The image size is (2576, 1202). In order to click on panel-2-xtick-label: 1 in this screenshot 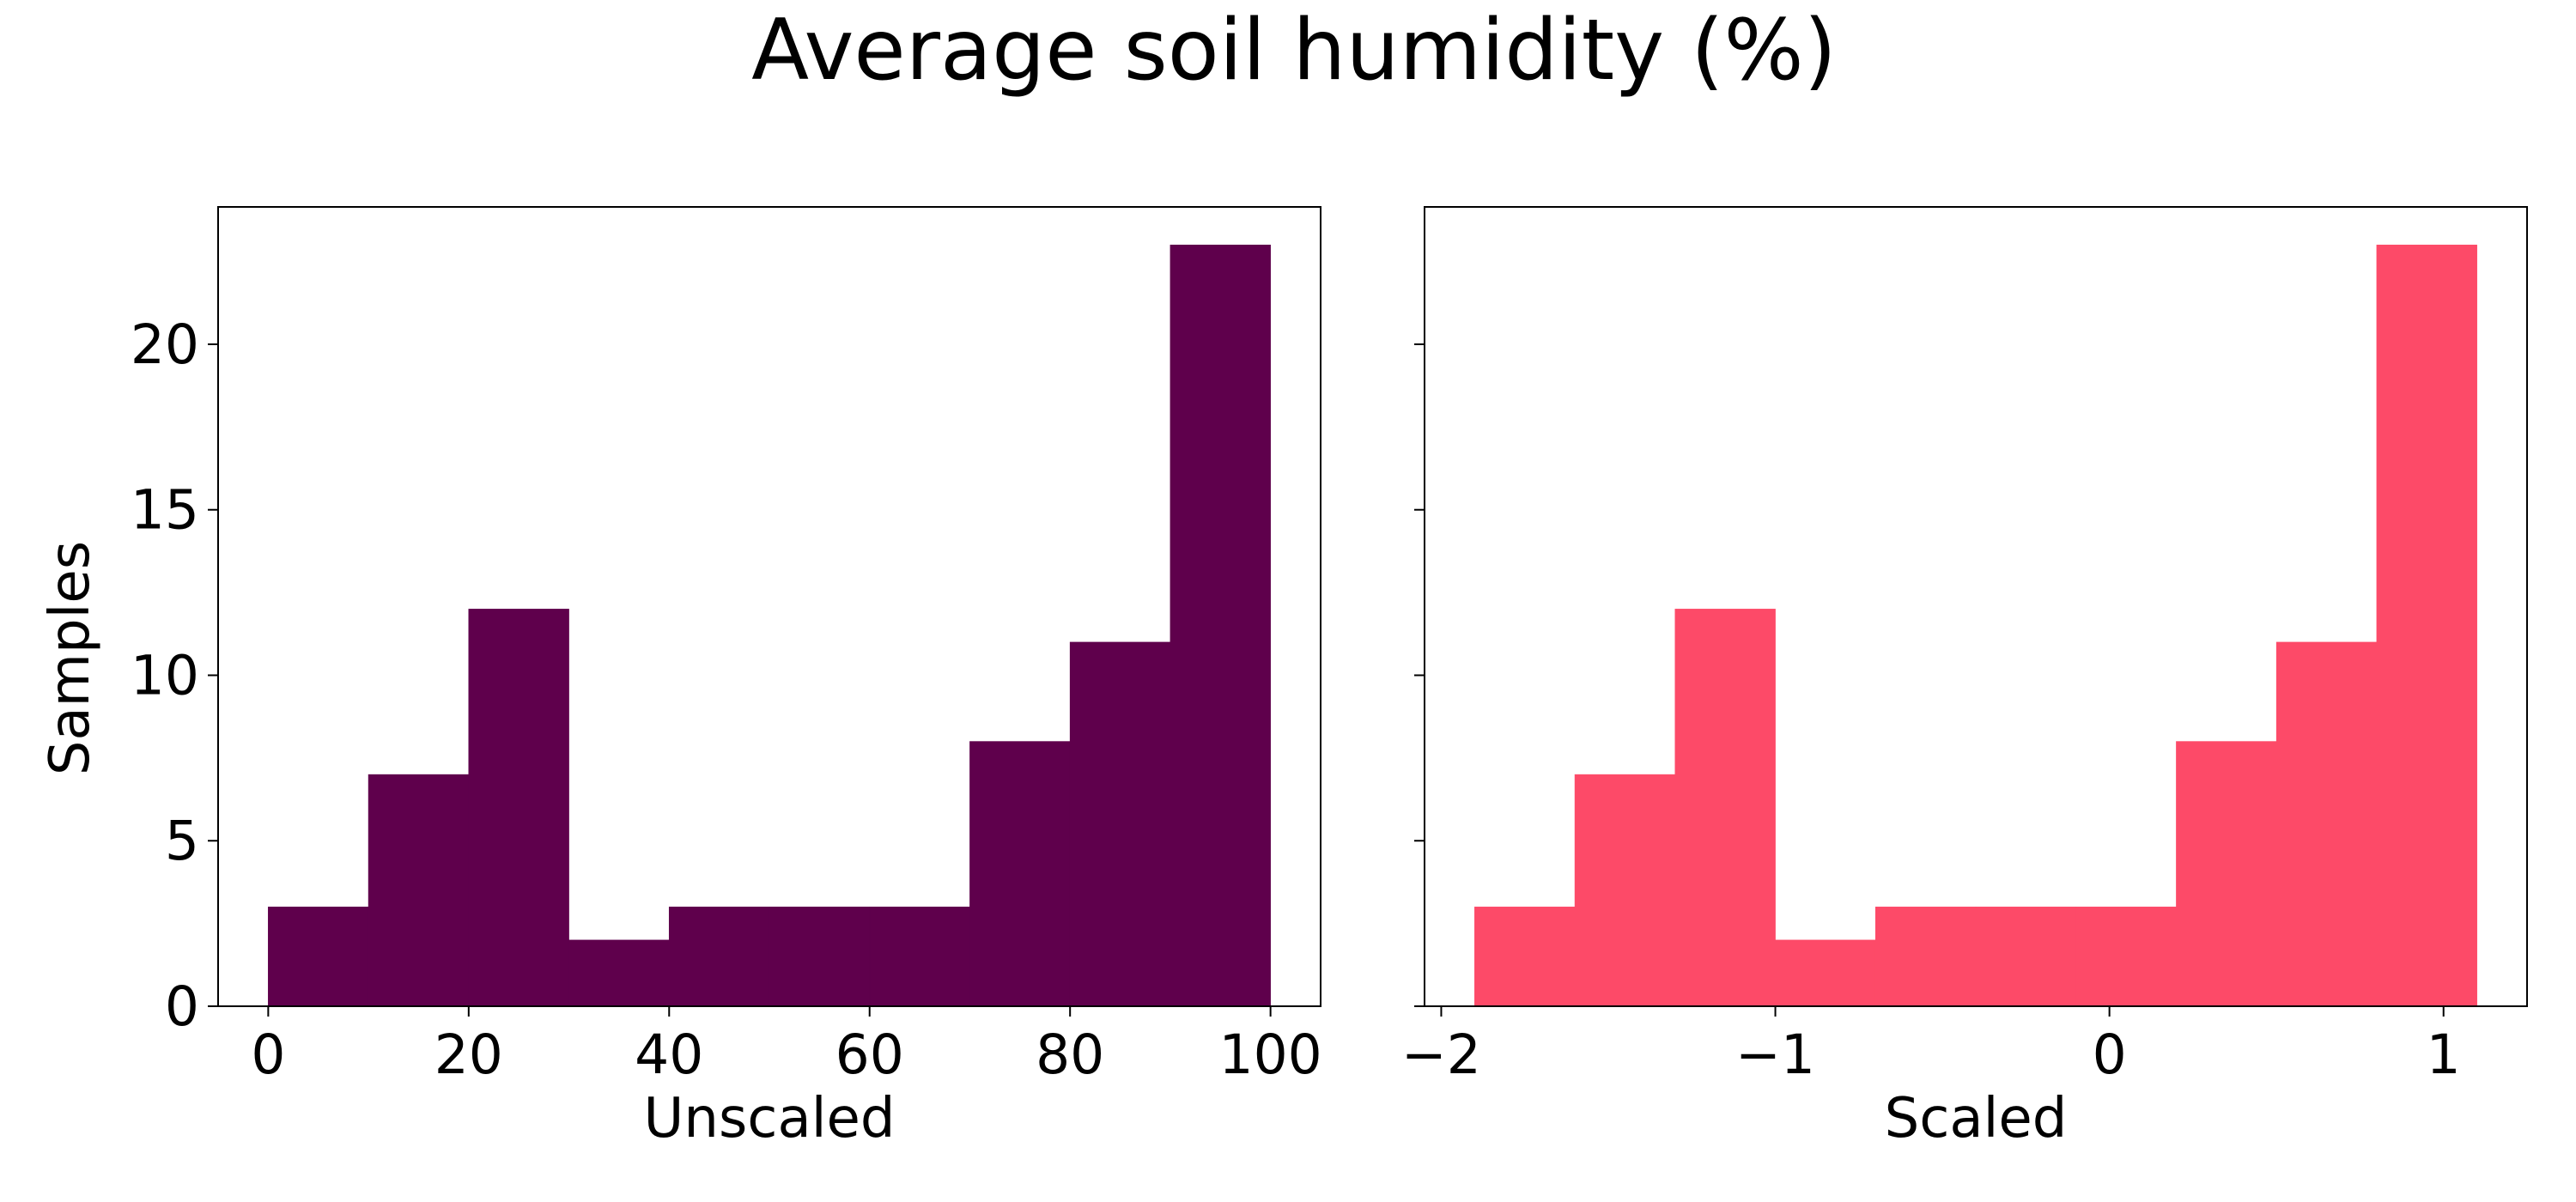, I will do `click(2444, 1054)`.